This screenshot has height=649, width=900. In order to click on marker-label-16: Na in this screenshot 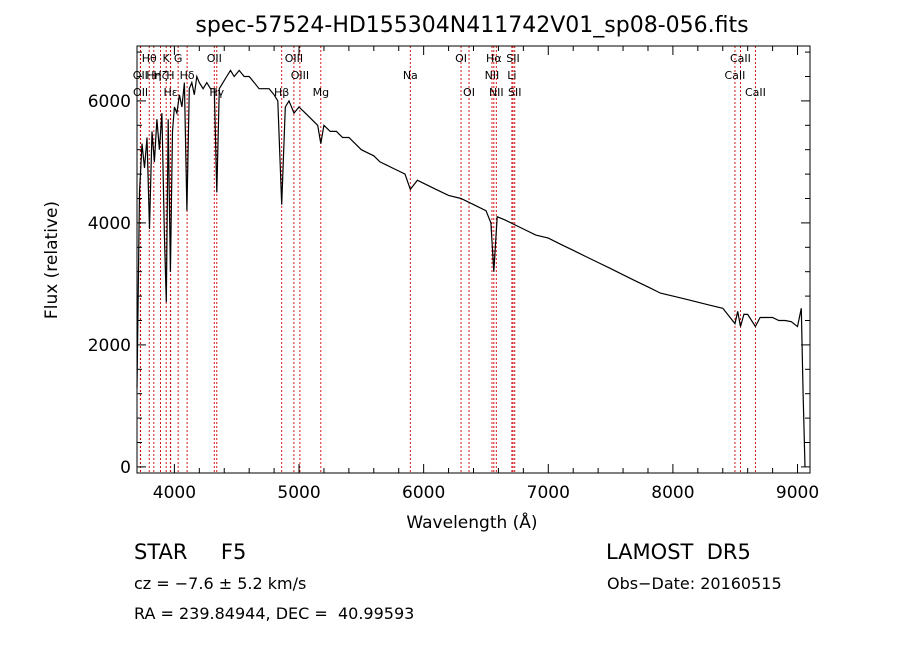, I will do `click(410, 75)`.